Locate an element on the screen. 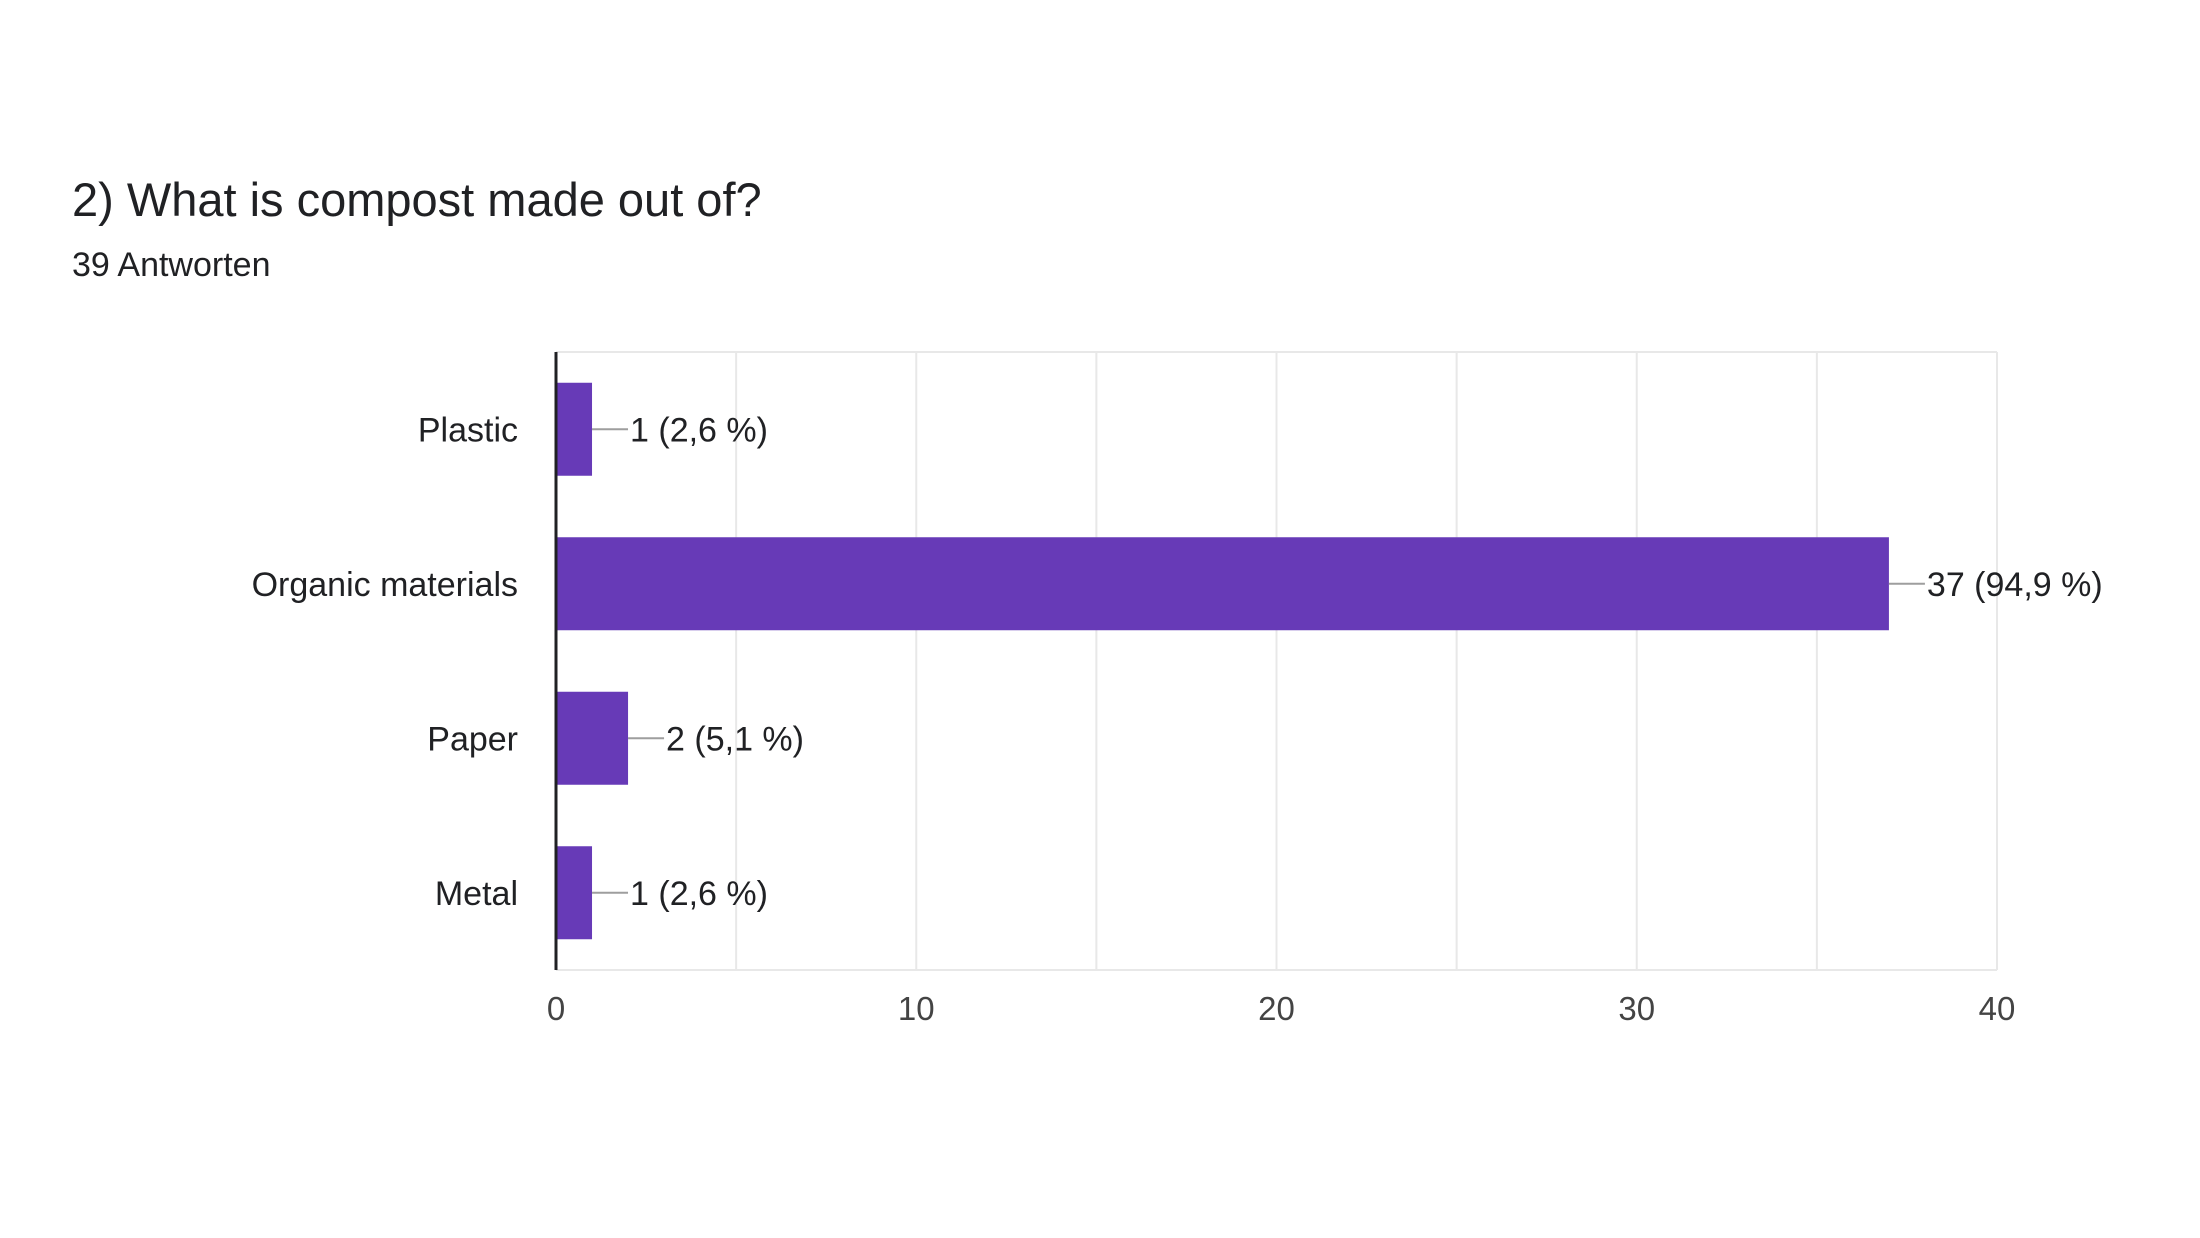 The image size is (2200, 1238). category-label: Metal is located at coordinates (476, 894).